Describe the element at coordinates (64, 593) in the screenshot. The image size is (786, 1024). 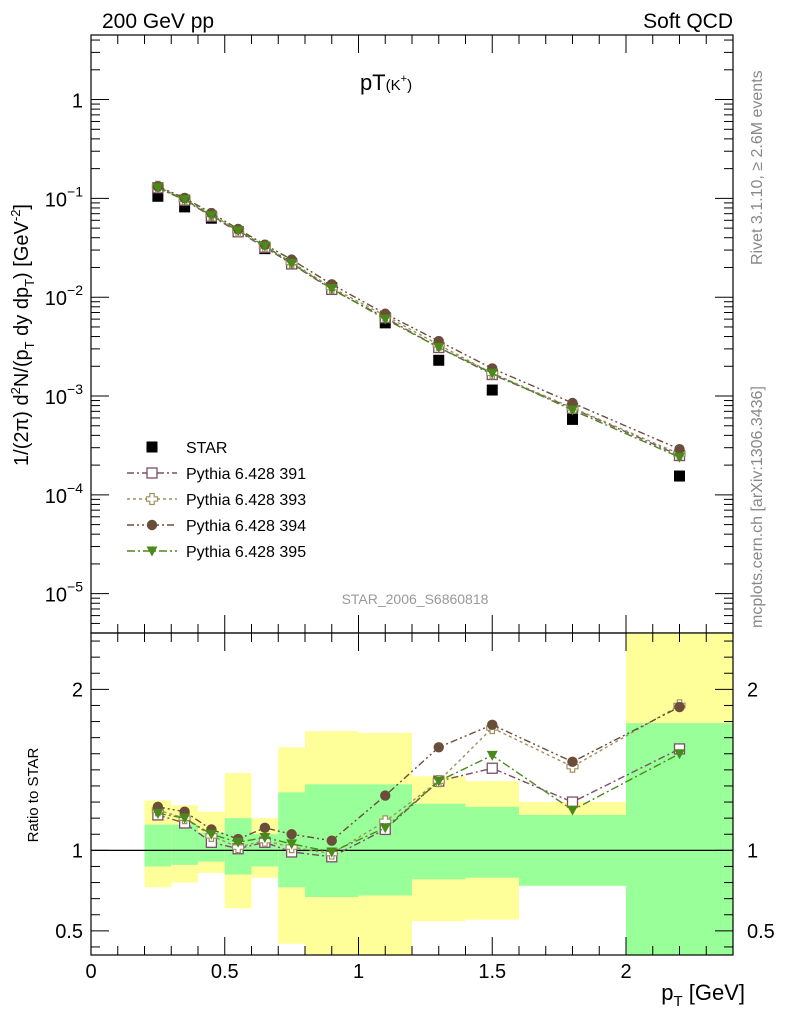
I see `main-y-tick-label: 10⁻⁵` at that location.